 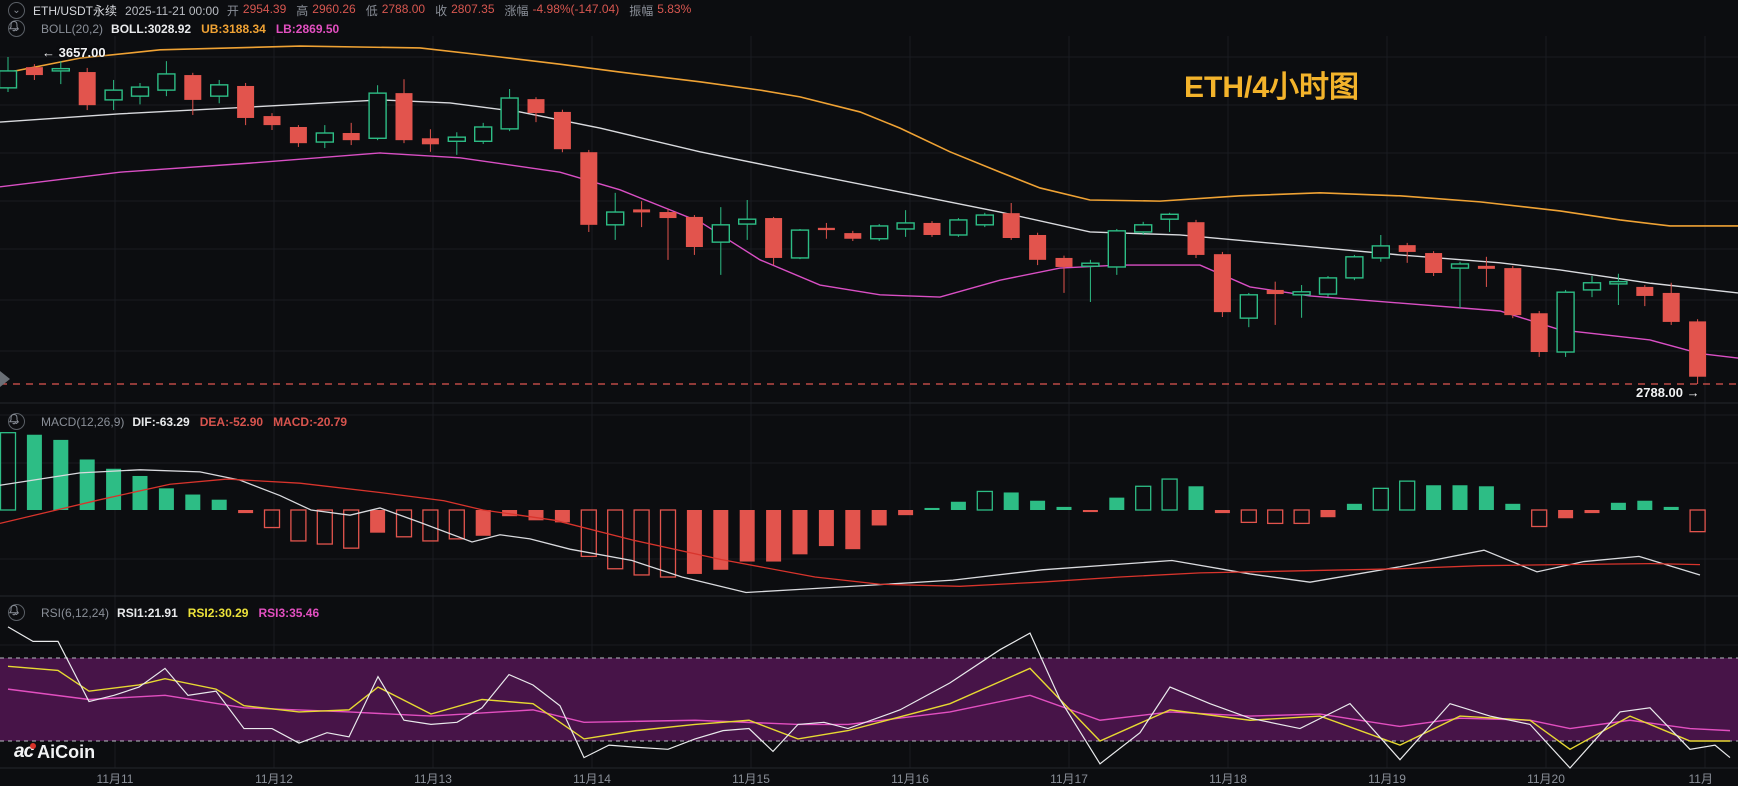 What do you see at coordinates (72, 28) in the screenshot?
I see `boll-name: BOLL(20,2)` at bounding box center [72, 28].